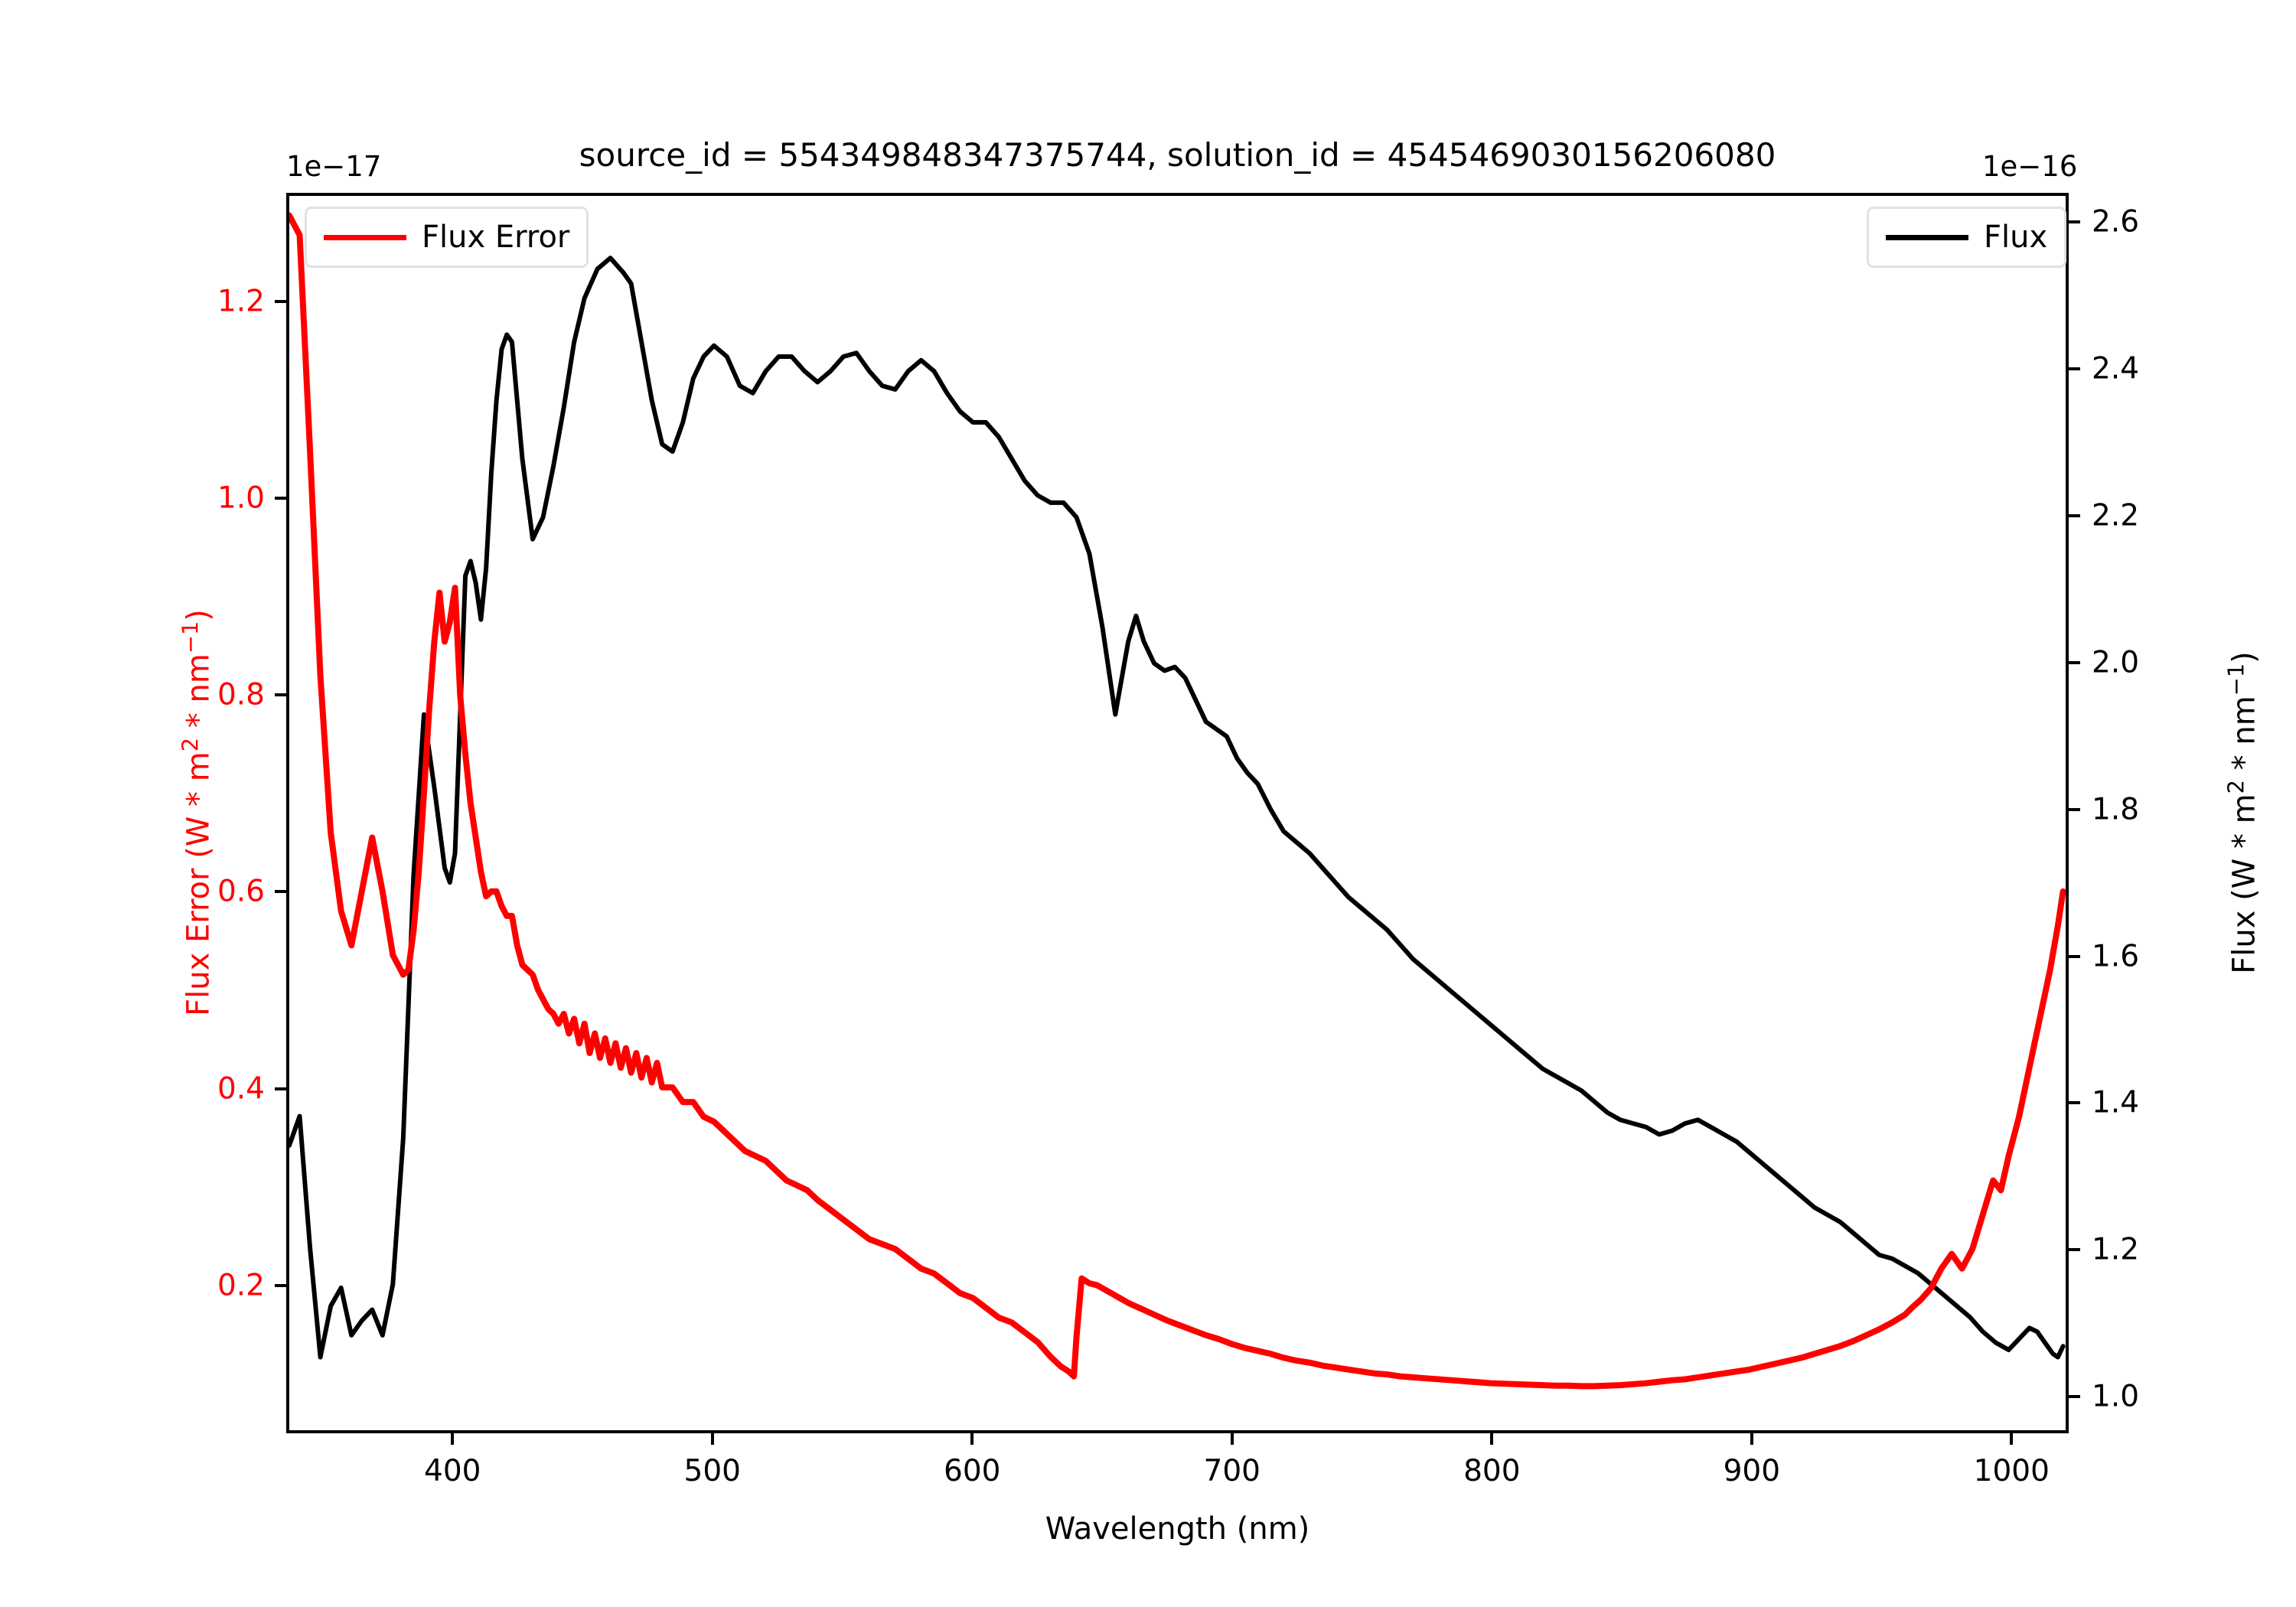 This screenshot has height=1607, width=2296. I want to click on x-tick-label: 600, so click(972, 1471).